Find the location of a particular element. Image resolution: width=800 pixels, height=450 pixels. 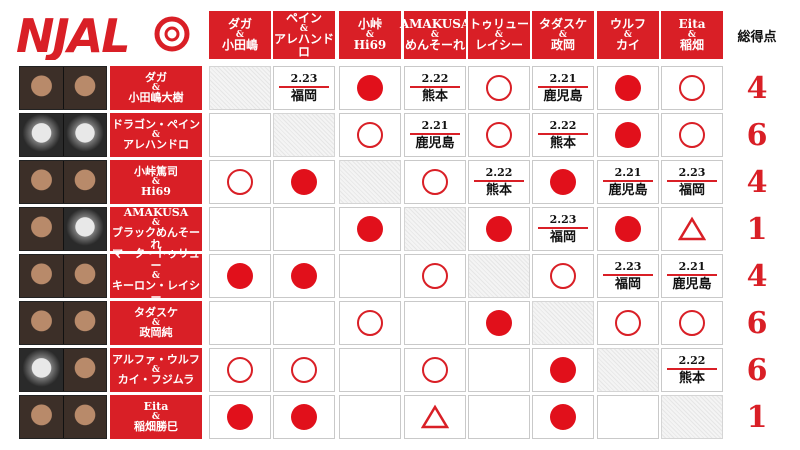

total-points: 6 is located at coordinates (757, 370).